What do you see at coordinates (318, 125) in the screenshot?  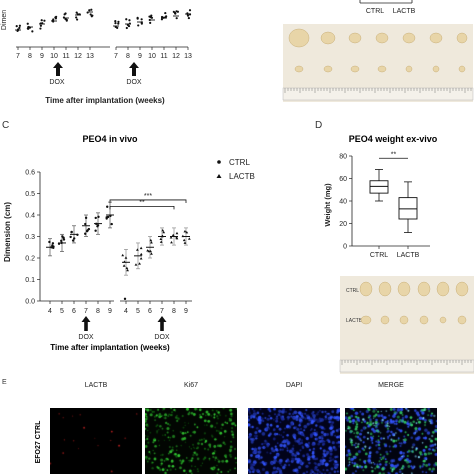 I see `panel-letter-d: D` at bounding box center [318, 125].